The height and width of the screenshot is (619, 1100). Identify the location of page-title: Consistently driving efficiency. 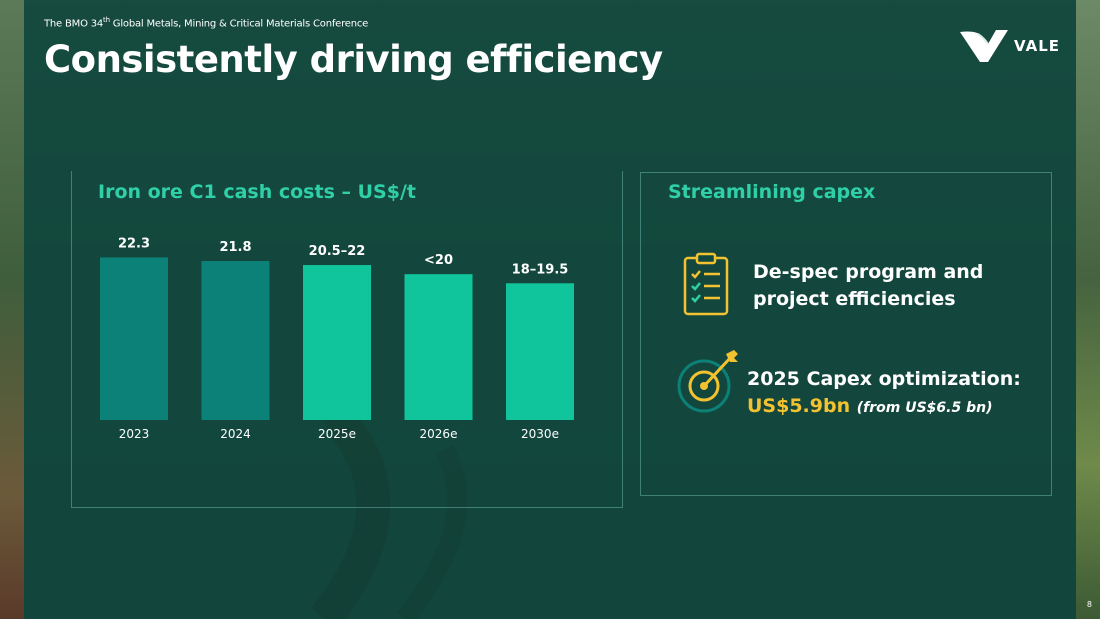
(353, 59).